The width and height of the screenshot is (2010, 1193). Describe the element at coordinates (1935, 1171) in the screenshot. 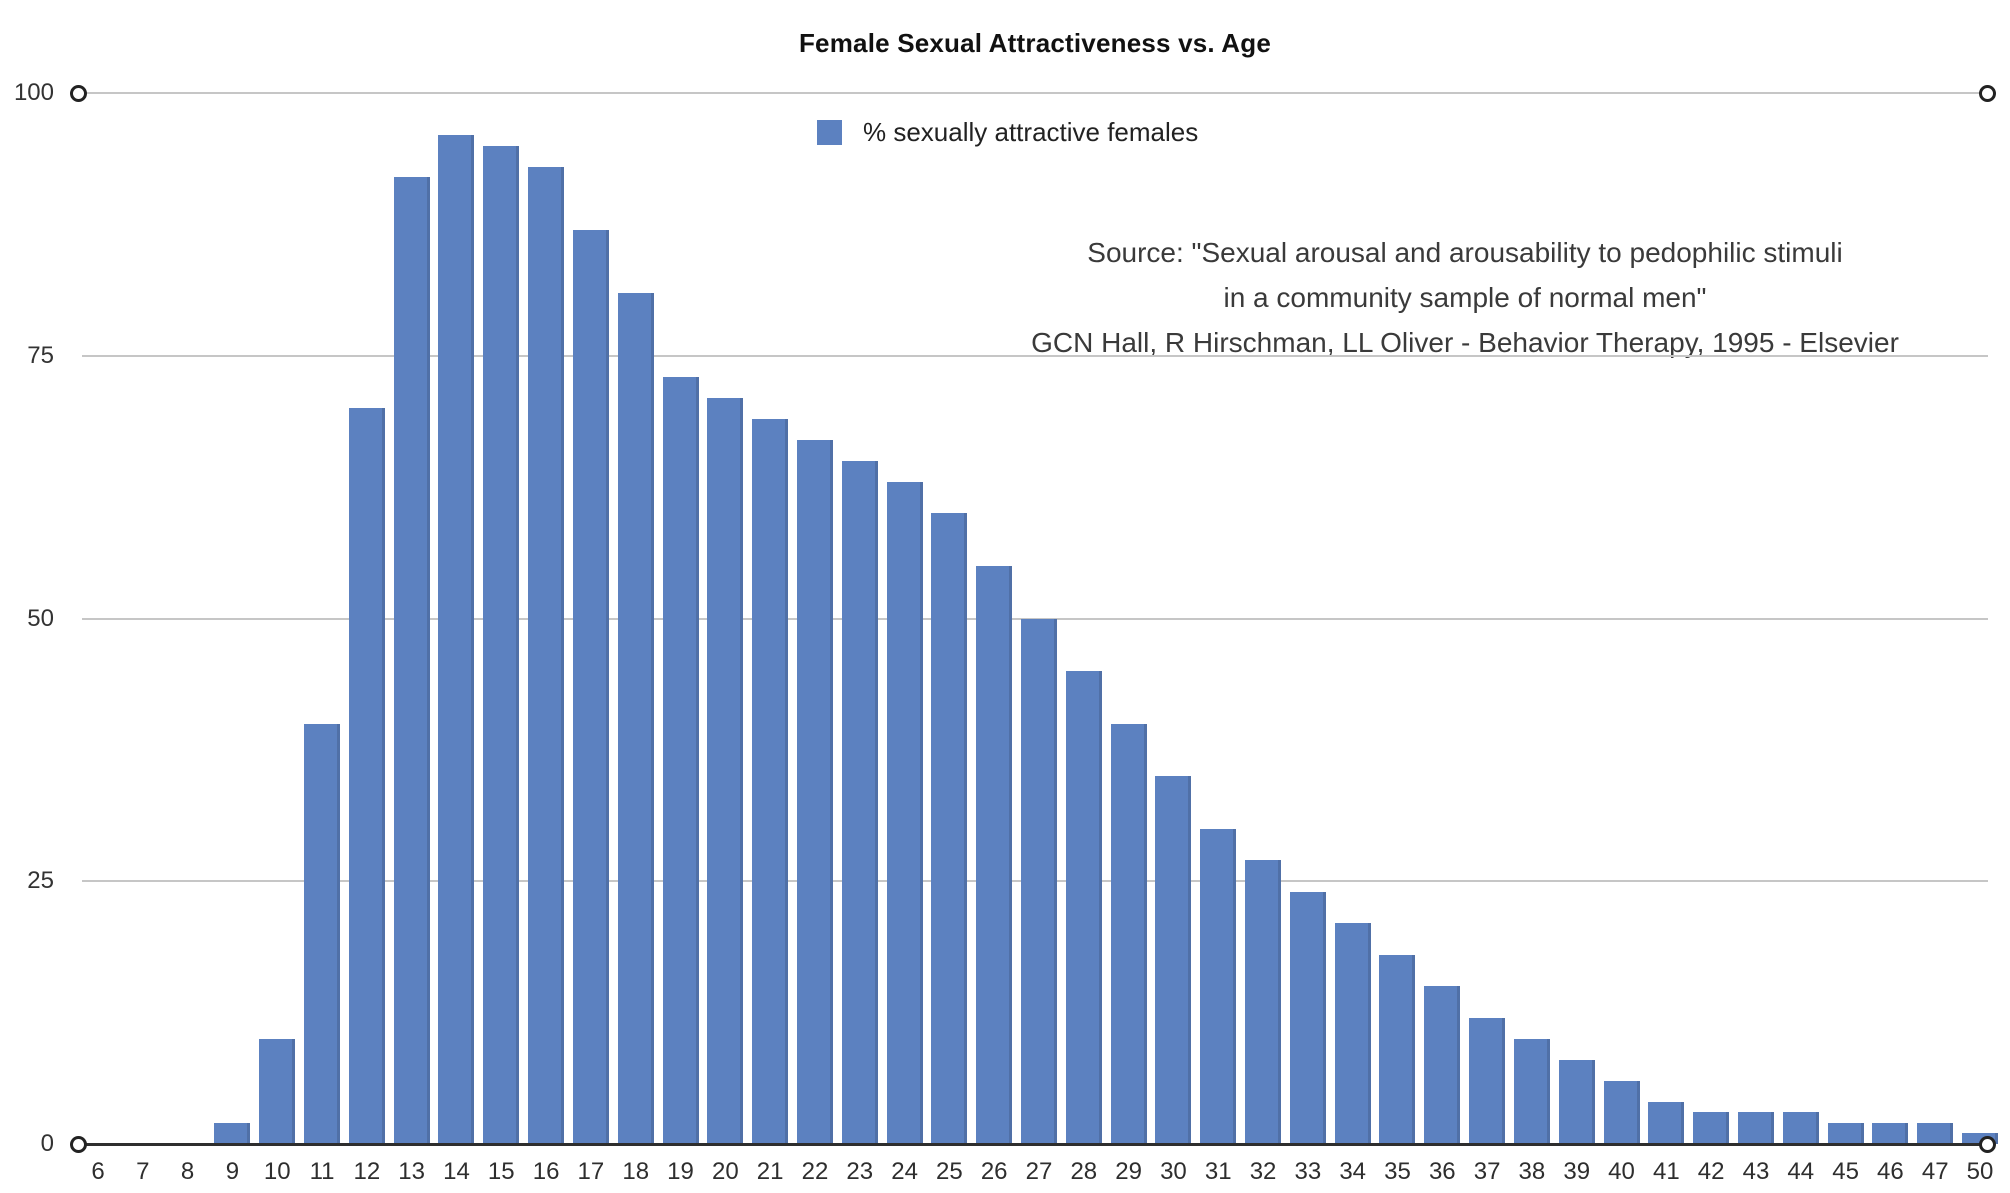

I see `x-axis-tick-label: 47` at that location.